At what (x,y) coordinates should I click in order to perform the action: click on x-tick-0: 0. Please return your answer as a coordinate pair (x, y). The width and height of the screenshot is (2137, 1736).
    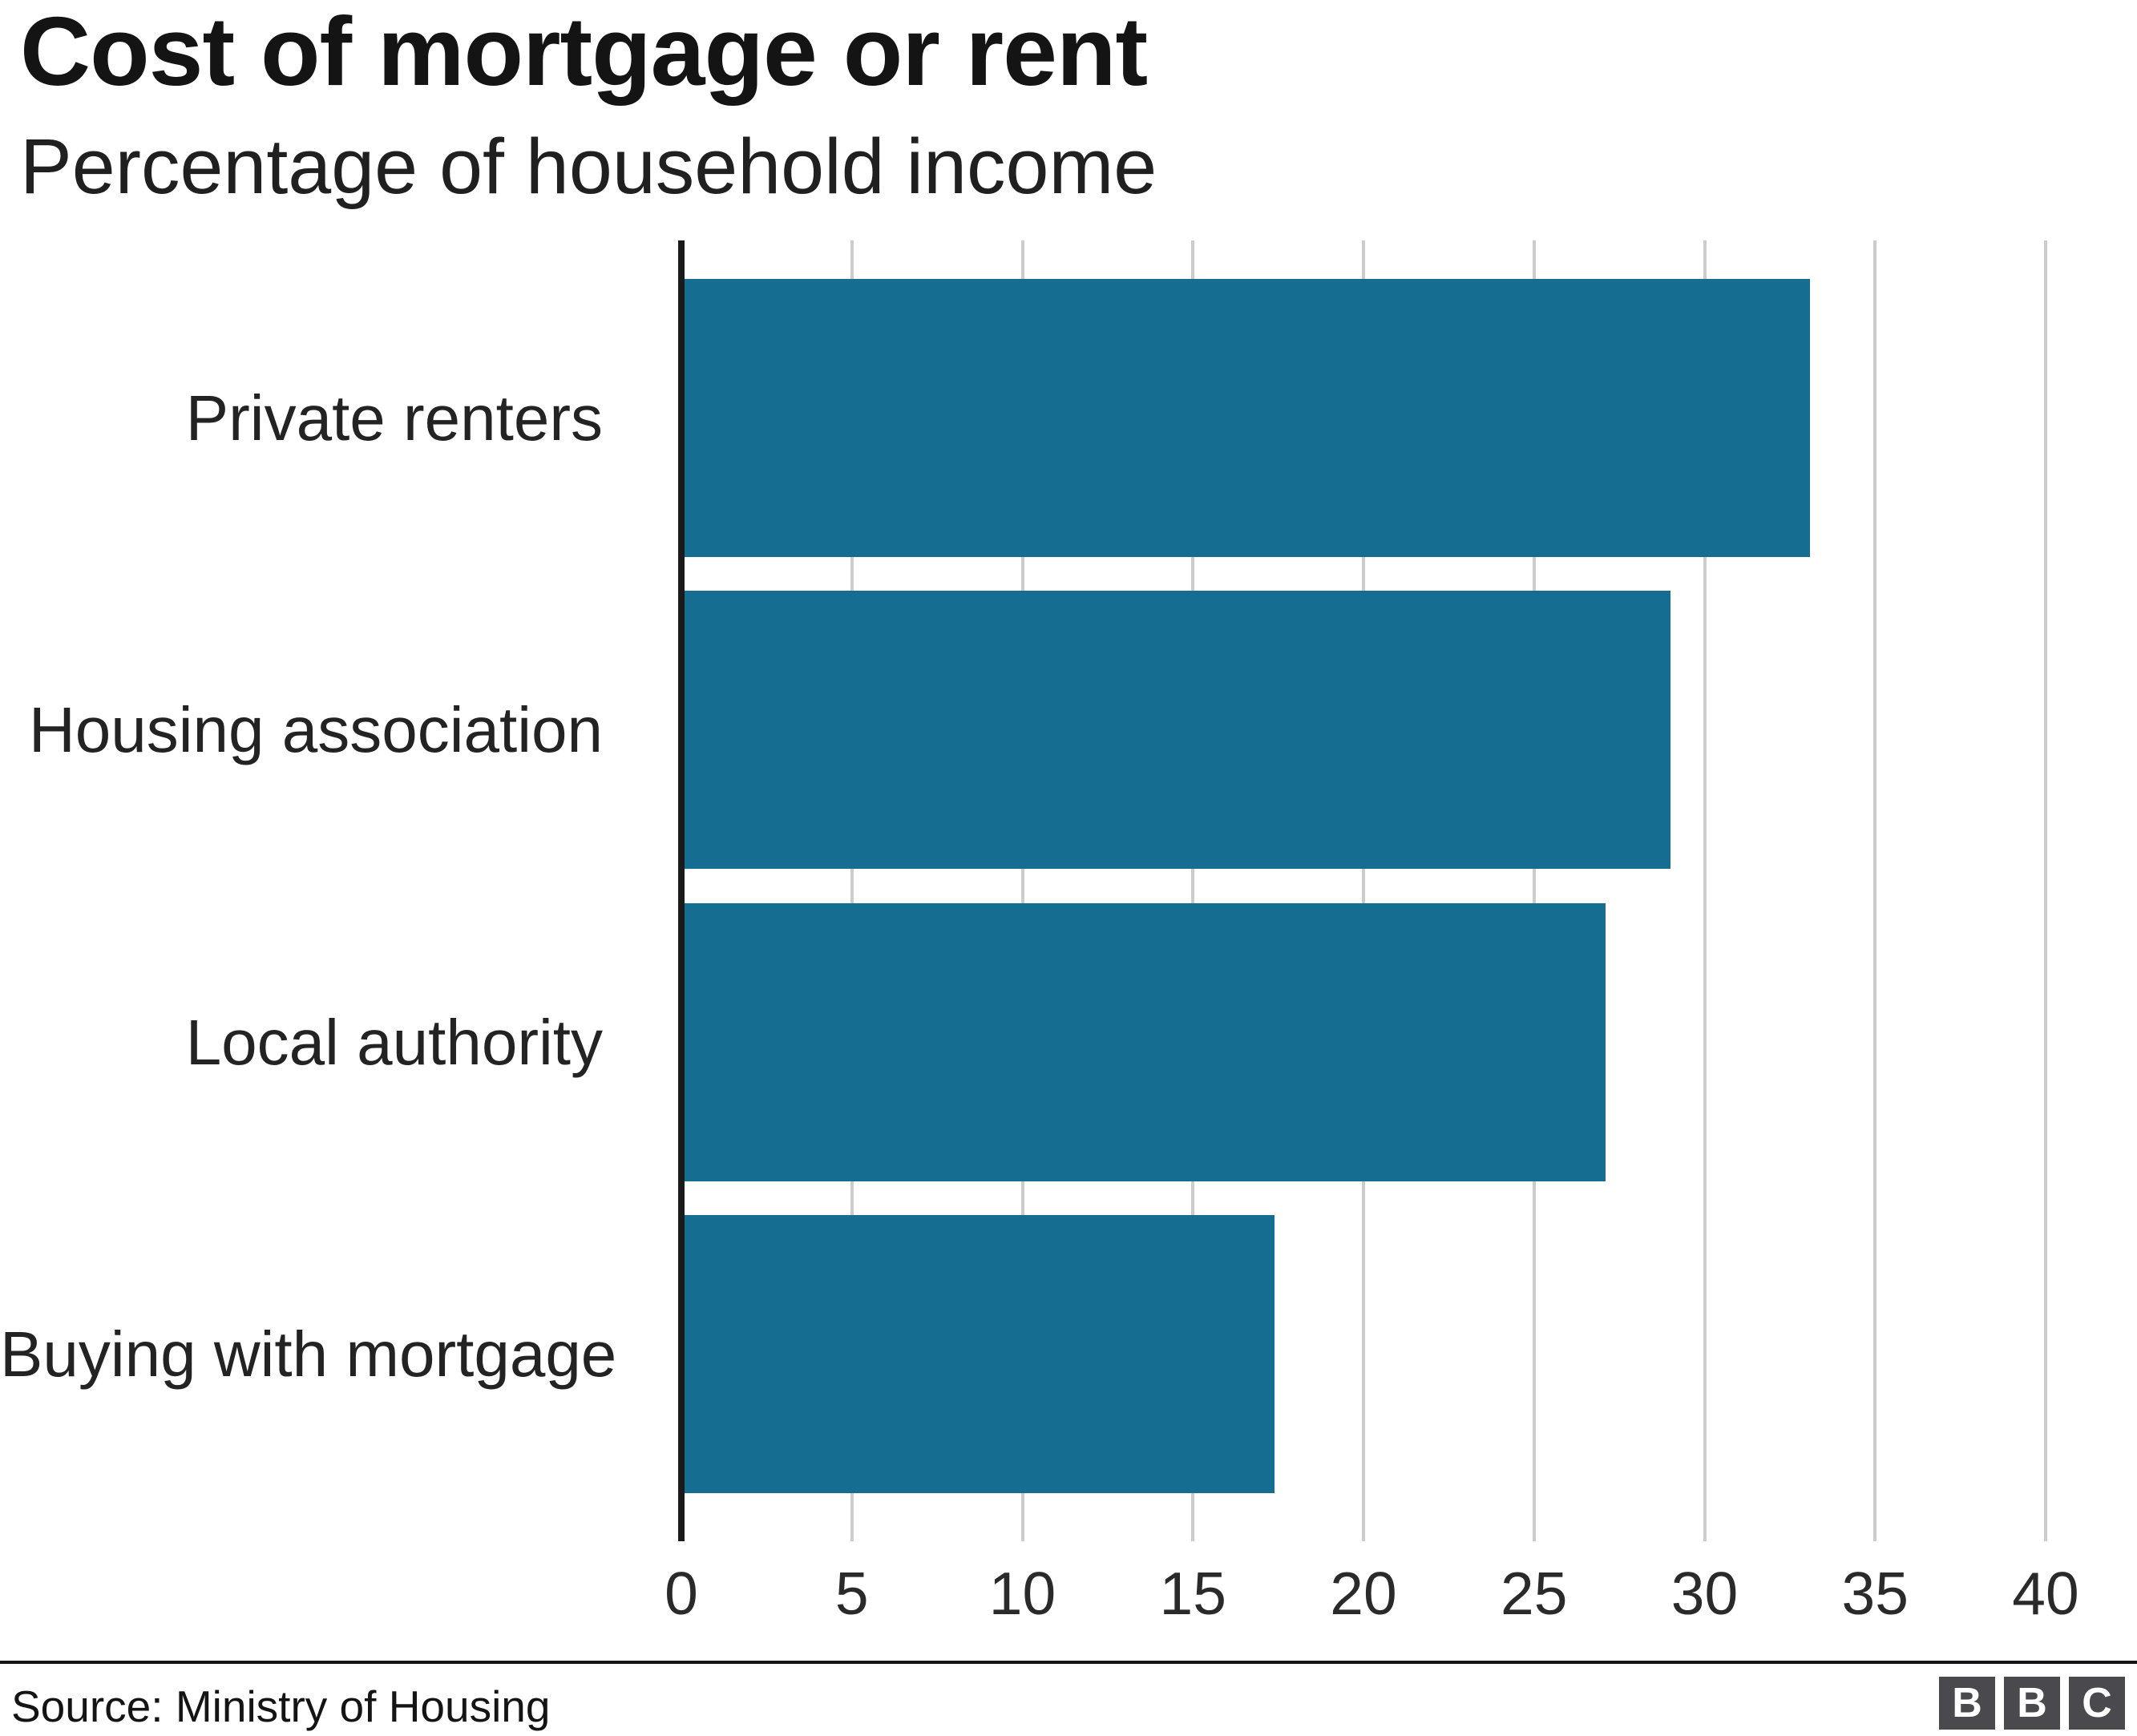
    Looking at the image, I should click on (681, 1593).